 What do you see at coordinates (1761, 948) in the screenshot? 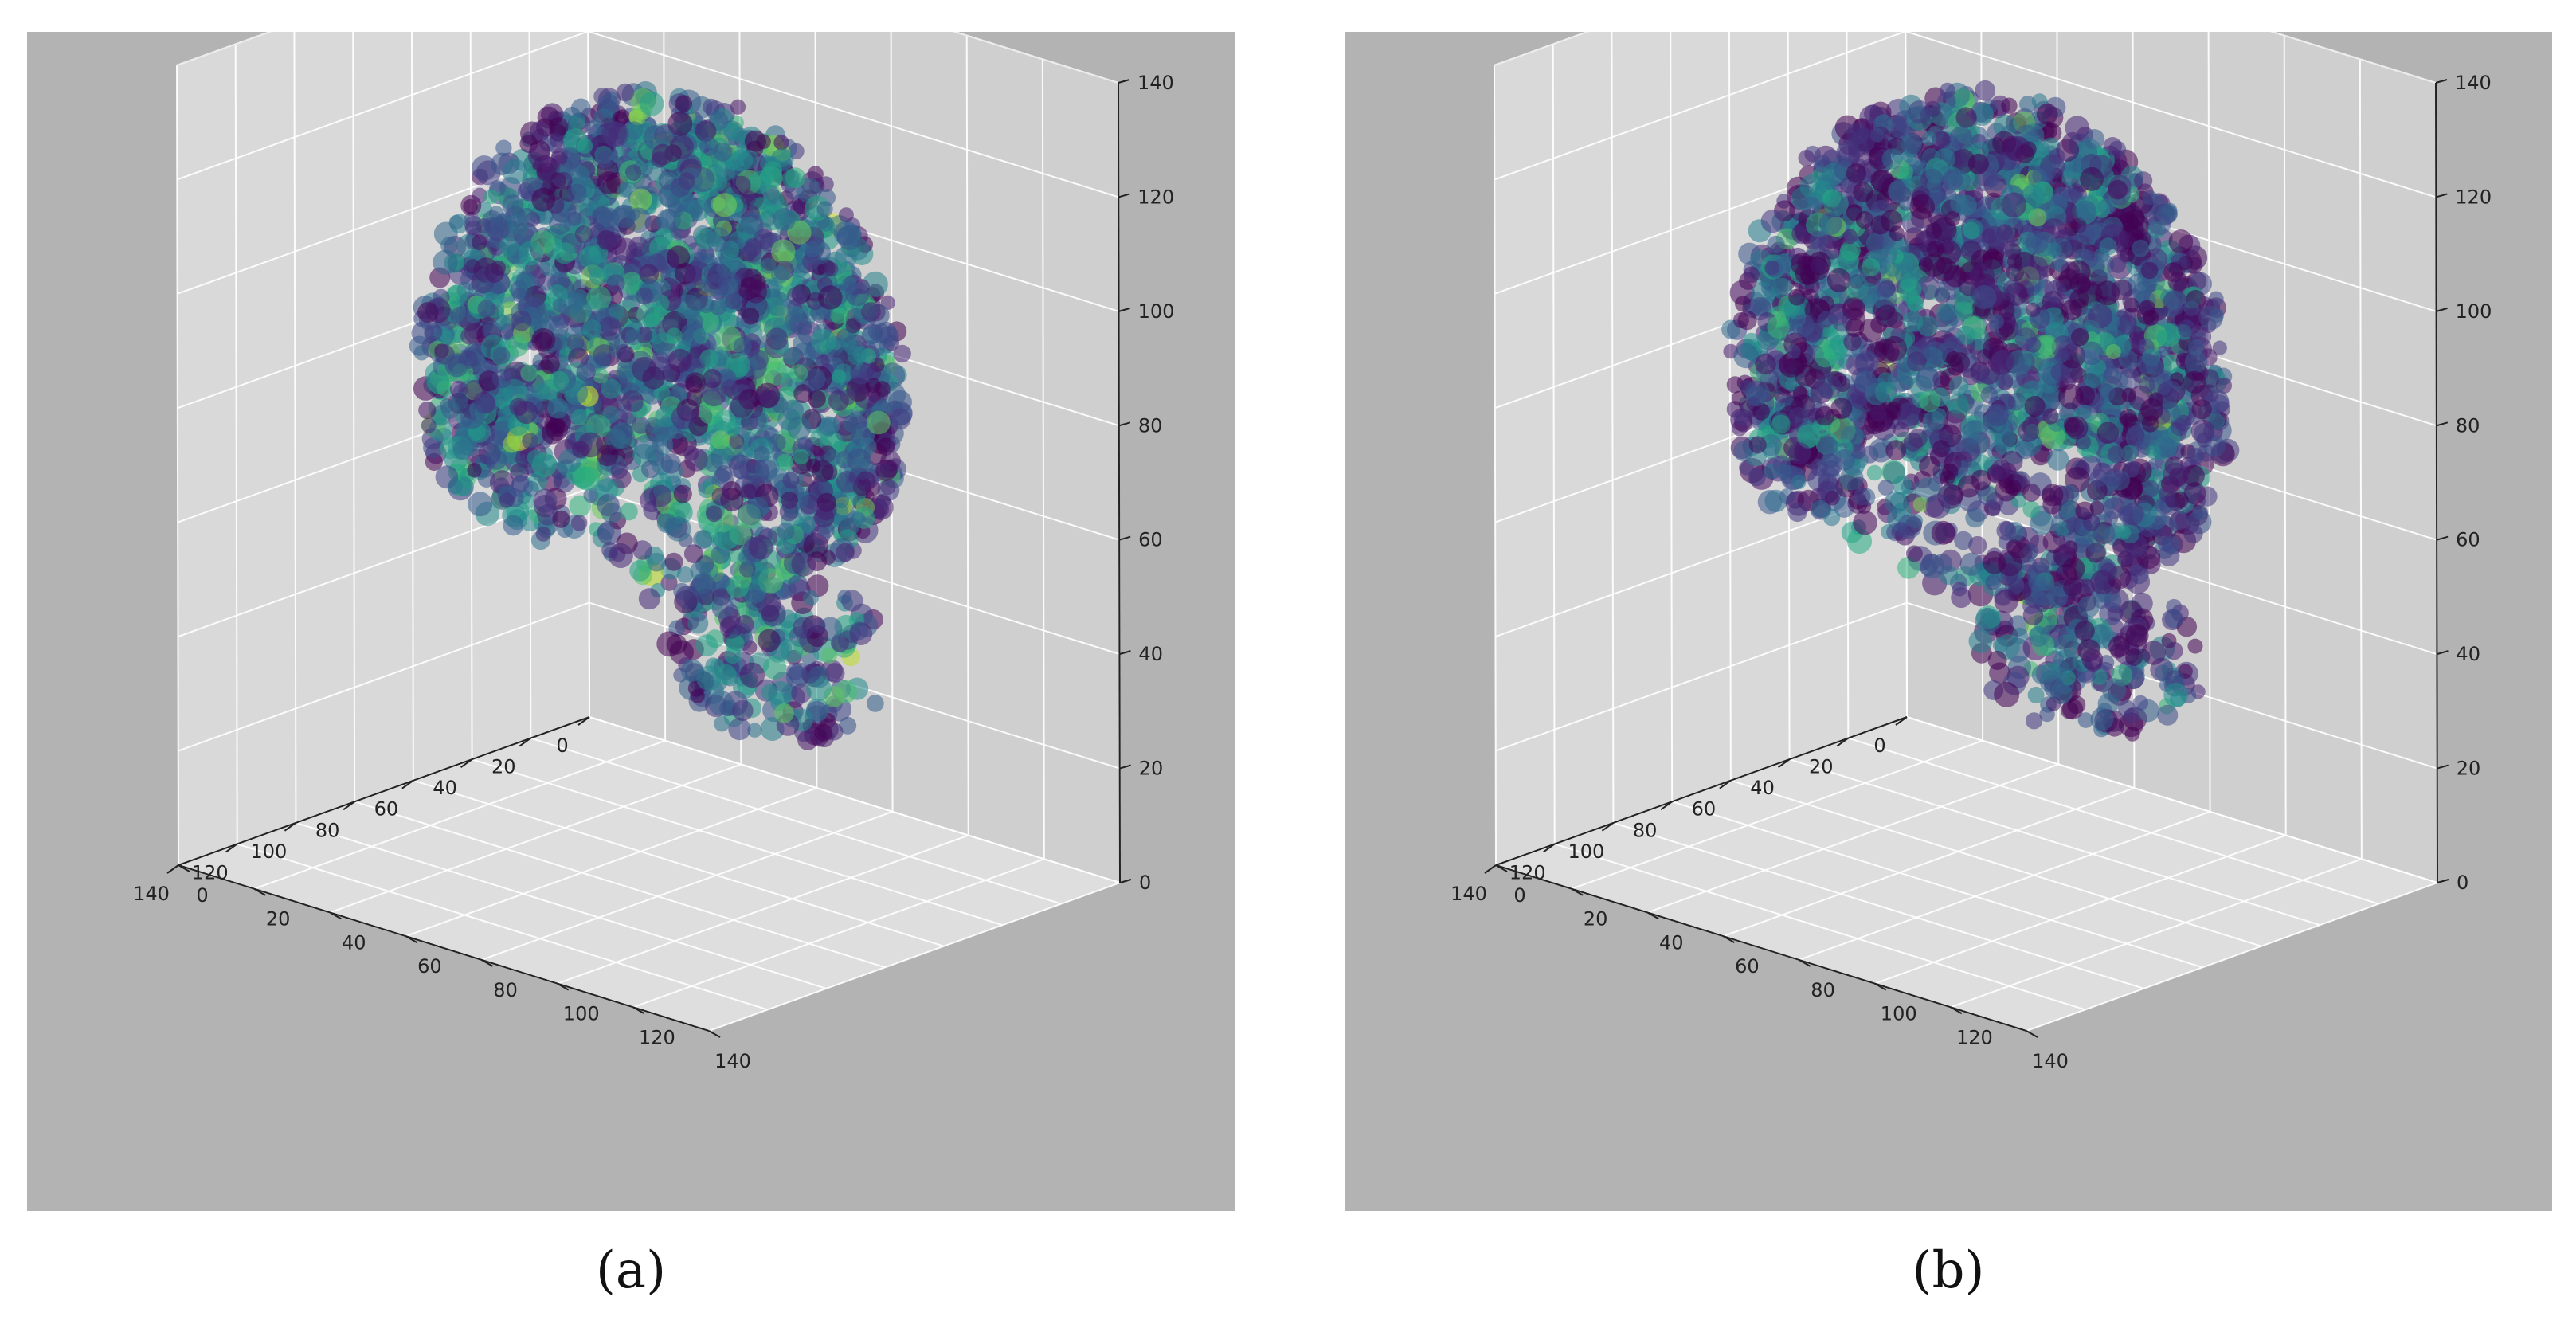
I see `x-axis-line` at bounding box center [1761, 948].